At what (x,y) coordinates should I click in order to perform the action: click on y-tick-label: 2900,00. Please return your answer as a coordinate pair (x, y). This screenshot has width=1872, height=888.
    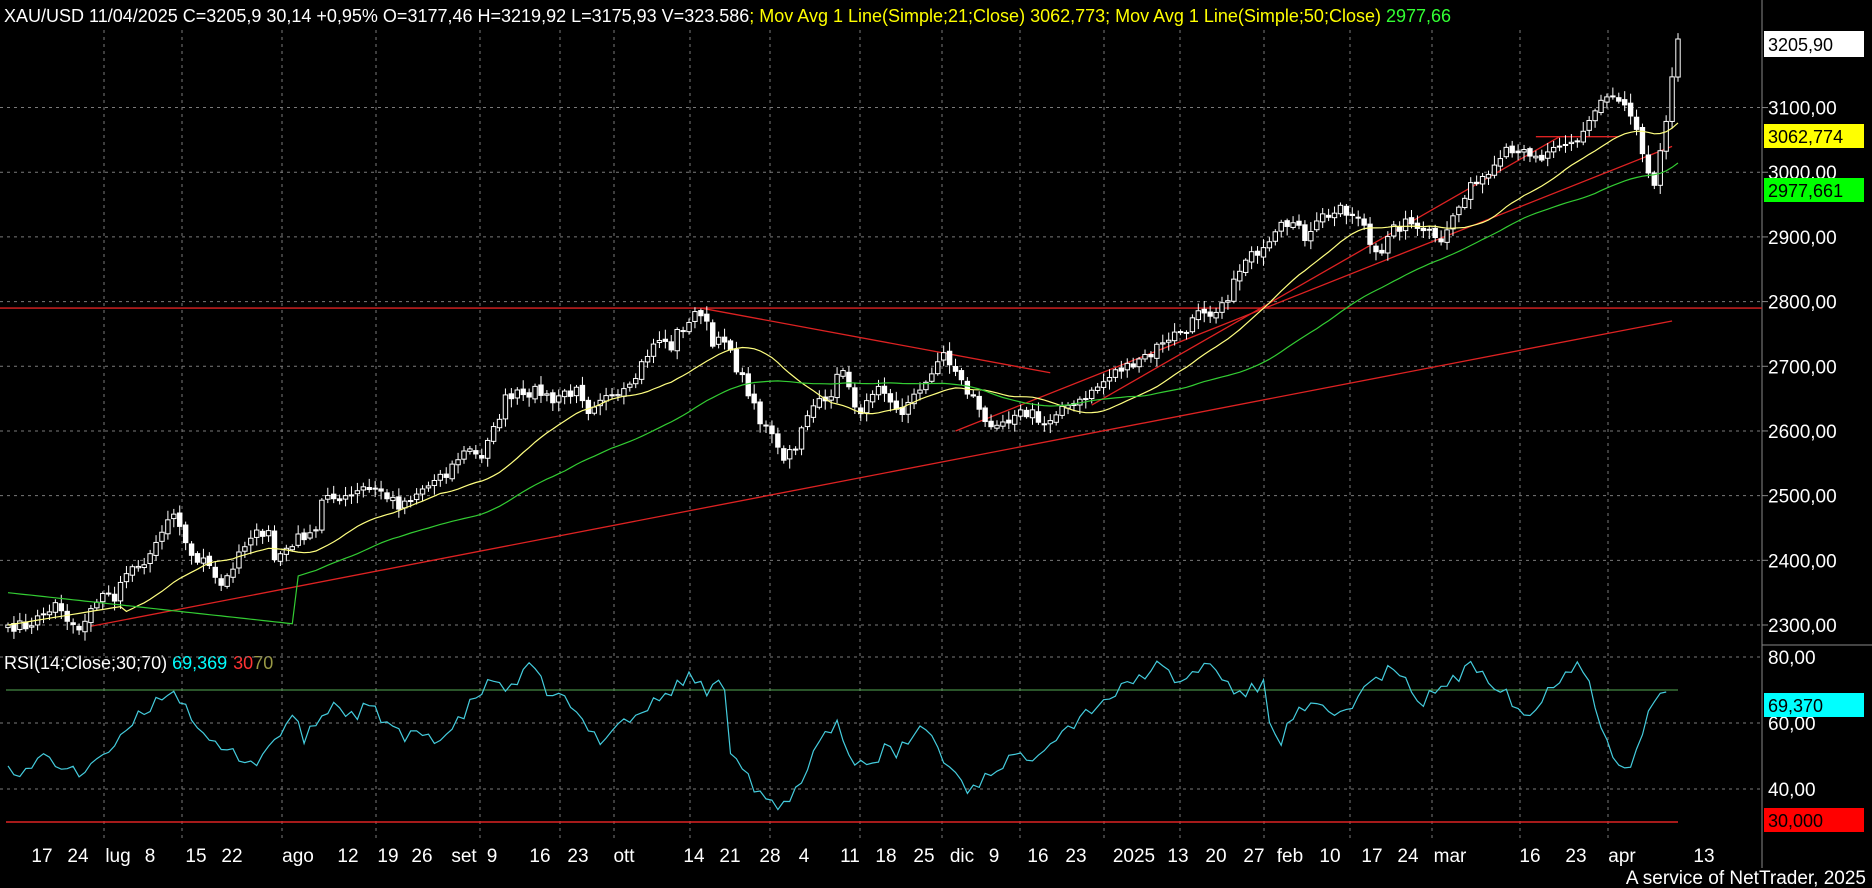
    Looking at the image, I should click on (1802, 238).